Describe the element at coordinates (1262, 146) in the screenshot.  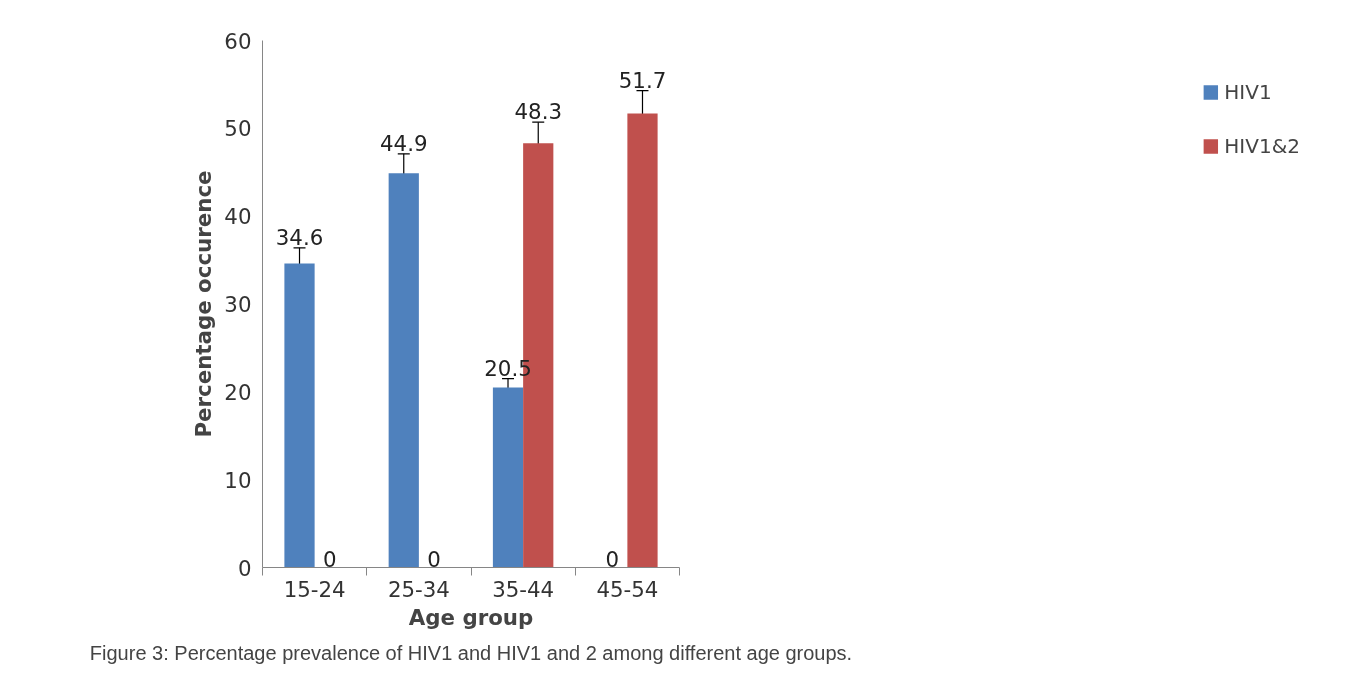
I see `legend-label: HIV1&2` at that location.